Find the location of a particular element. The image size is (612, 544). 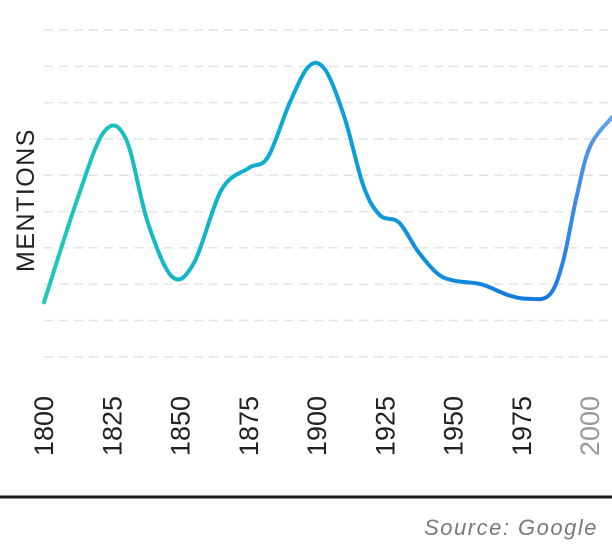

x-tick-label: 1950 is located at coordinates (454, 426).